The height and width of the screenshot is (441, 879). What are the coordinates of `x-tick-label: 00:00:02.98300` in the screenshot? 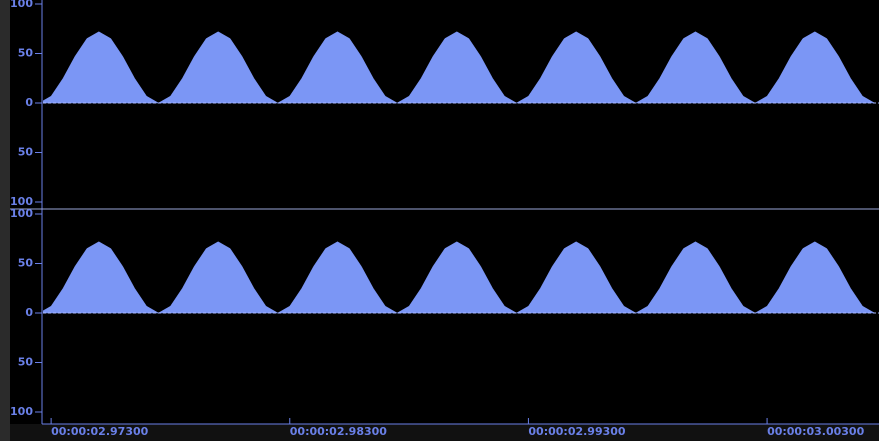 It's located at (339, 431).